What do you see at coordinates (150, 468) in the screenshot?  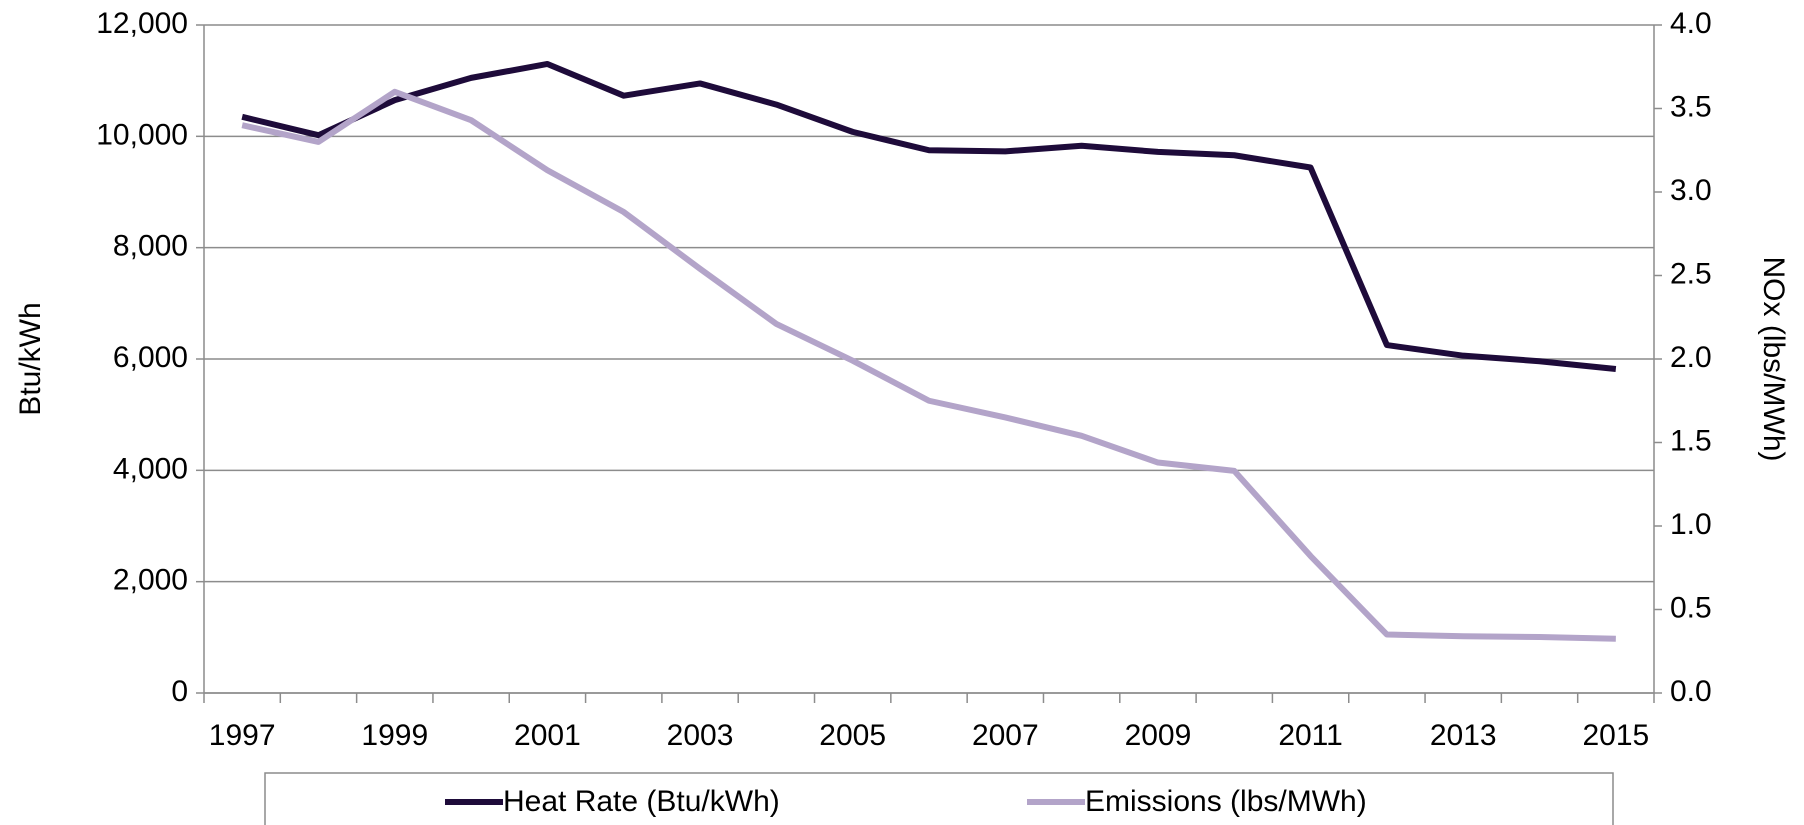 I see `y-tick-label: 4,000` at bounding box center [150, 468].